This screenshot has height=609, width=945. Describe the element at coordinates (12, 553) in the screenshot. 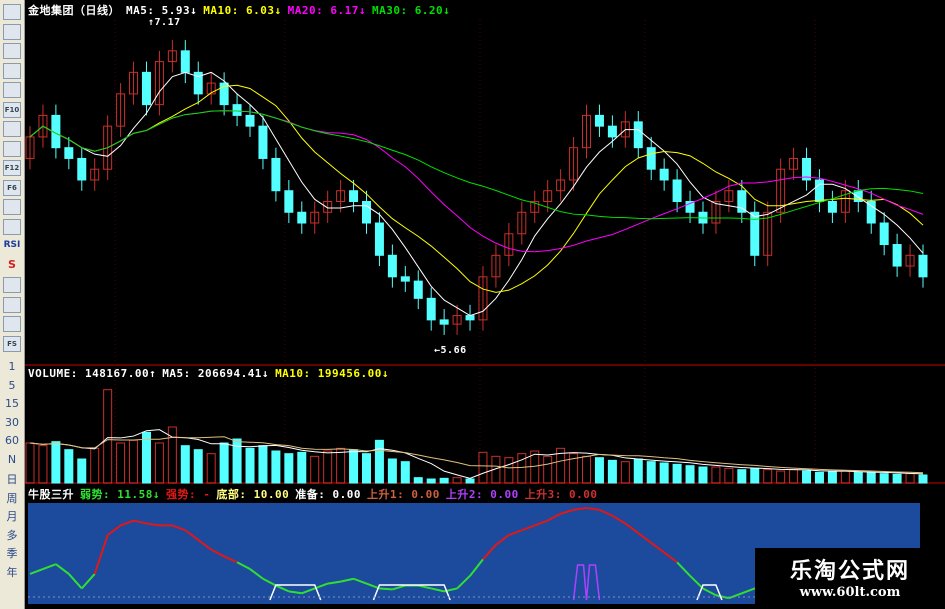

I see `period-10: 季` at that location.